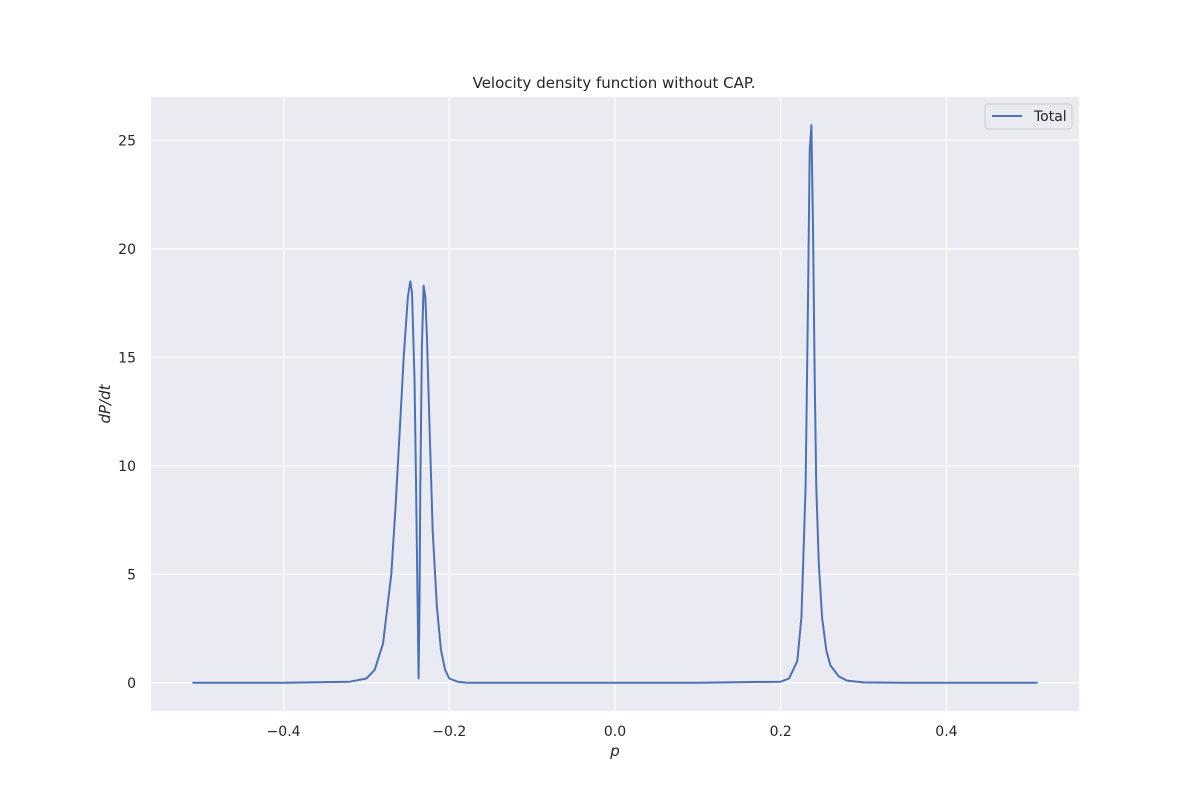 The width and height of the screenshot is (1200, 800). I want to click on x-tick-label: 0.2, so click(781, 732).